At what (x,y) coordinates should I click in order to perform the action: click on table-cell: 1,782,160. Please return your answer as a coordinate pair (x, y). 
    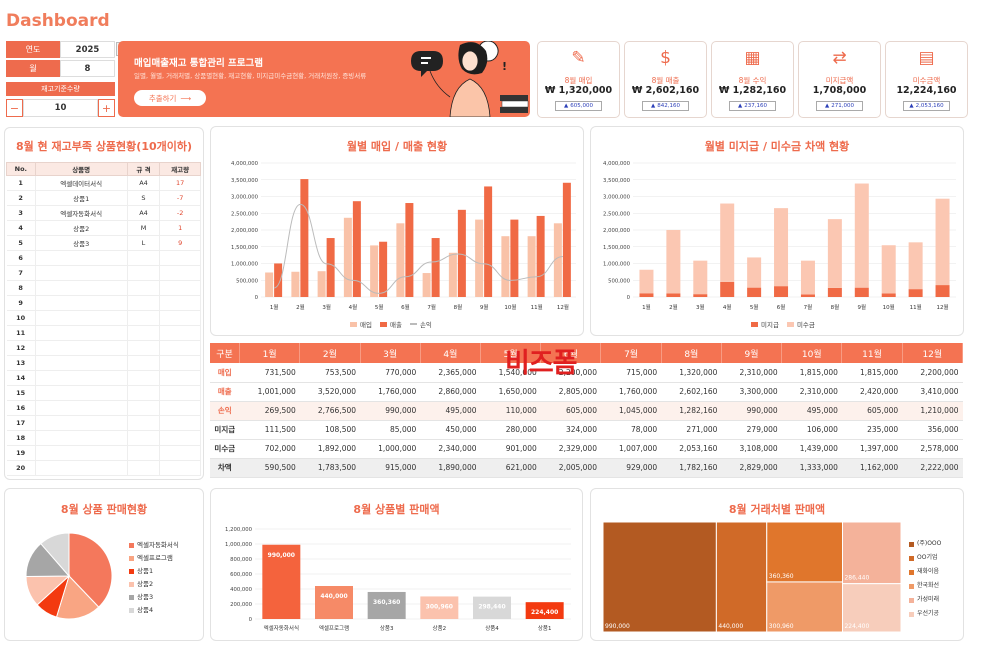
    Looking at the image, I should click on (691, 468).